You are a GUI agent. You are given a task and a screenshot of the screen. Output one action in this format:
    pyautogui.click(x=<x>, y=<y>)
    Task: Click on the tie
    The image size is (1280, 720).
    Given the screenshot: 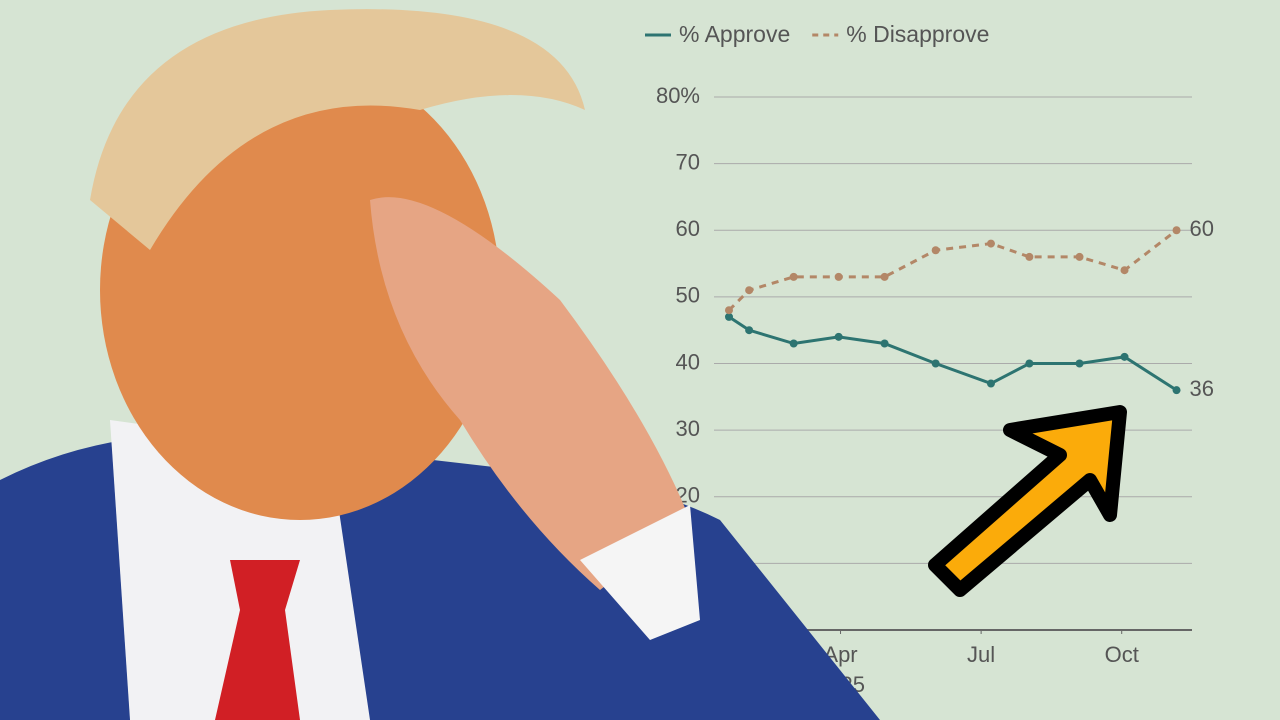 What is the action you would take?
    pyautogui.click(x=257, y=640)
    